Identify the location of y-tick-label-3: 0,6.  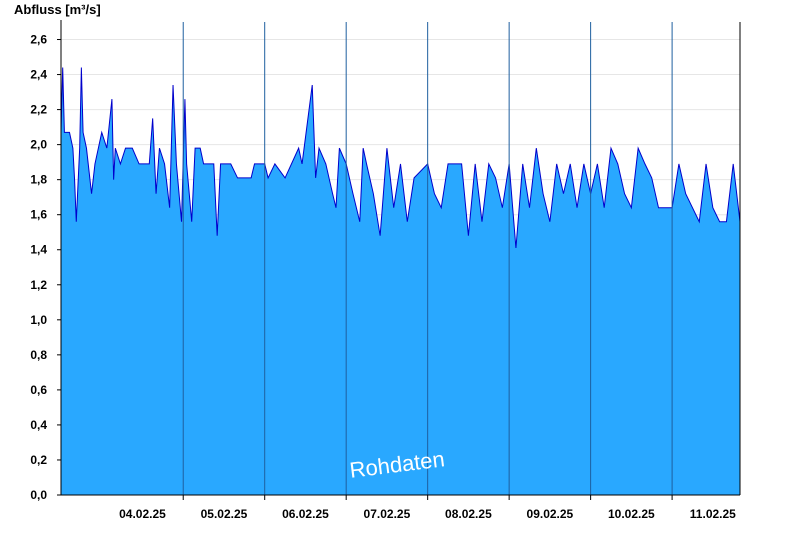
(38, 390).